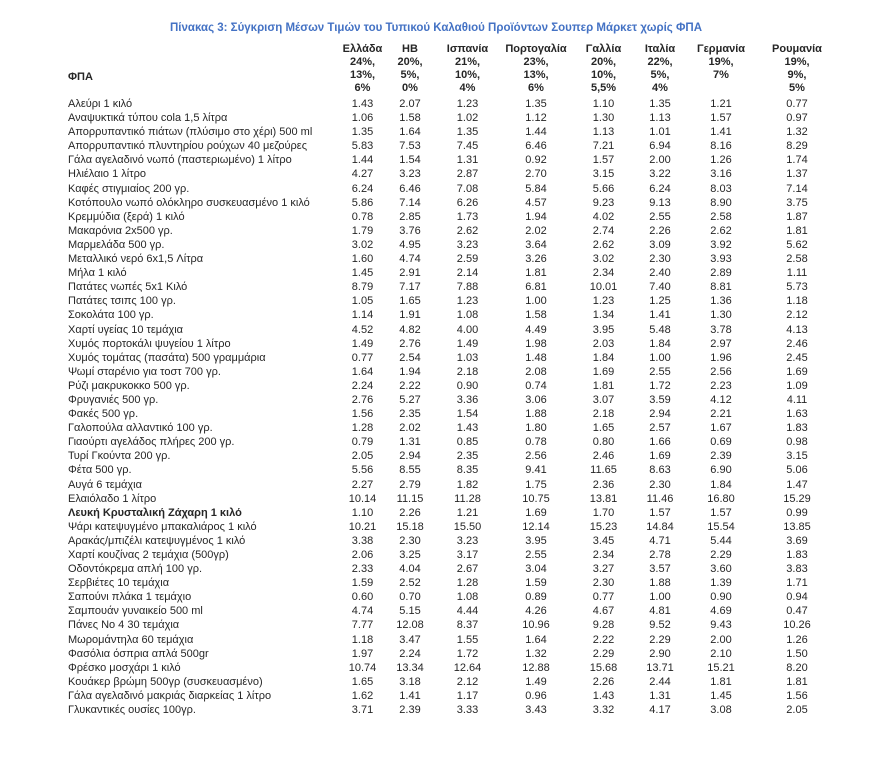  What do you see at coordinates (797, 470) in the screenshot?
I see `price-value: 5.06` at bounding box center [797, 470].